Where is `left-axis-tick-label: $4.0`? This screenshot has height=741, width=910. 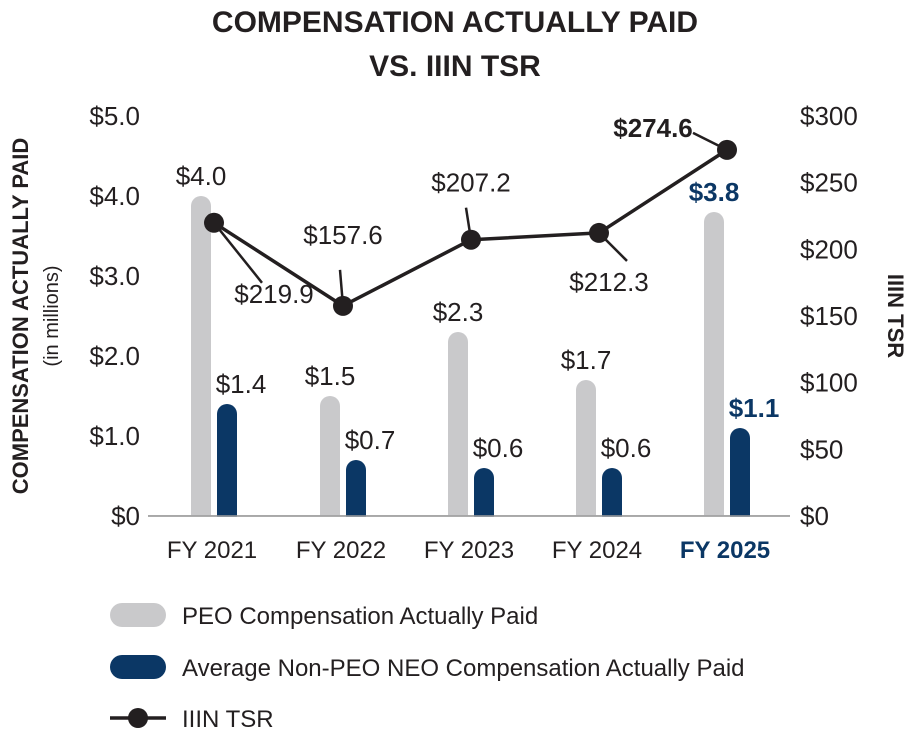 left-axis-tick-label: $4.0 is located at coordinates (114, 196).